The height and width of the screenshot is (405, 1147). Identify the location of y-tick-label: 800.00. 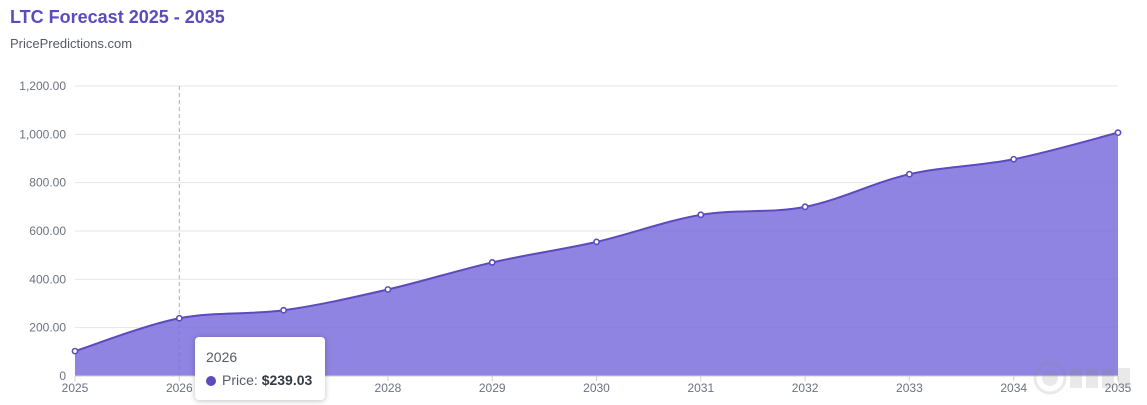
(47, 183).